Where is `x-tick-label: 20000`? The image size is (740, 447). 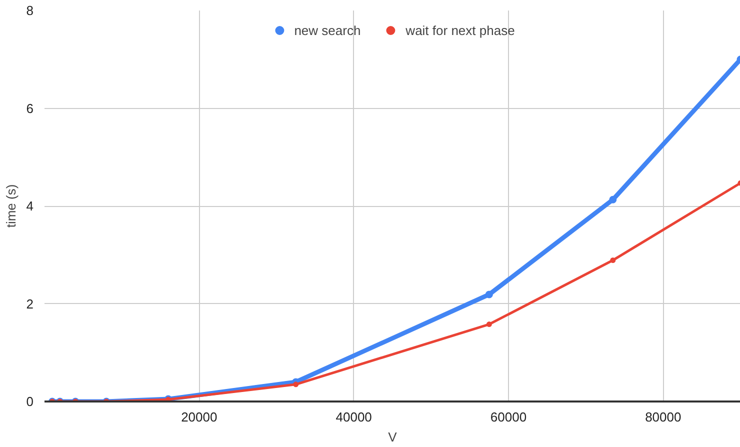 x-tick-label: 20000 is located at coordinates (199, 417).